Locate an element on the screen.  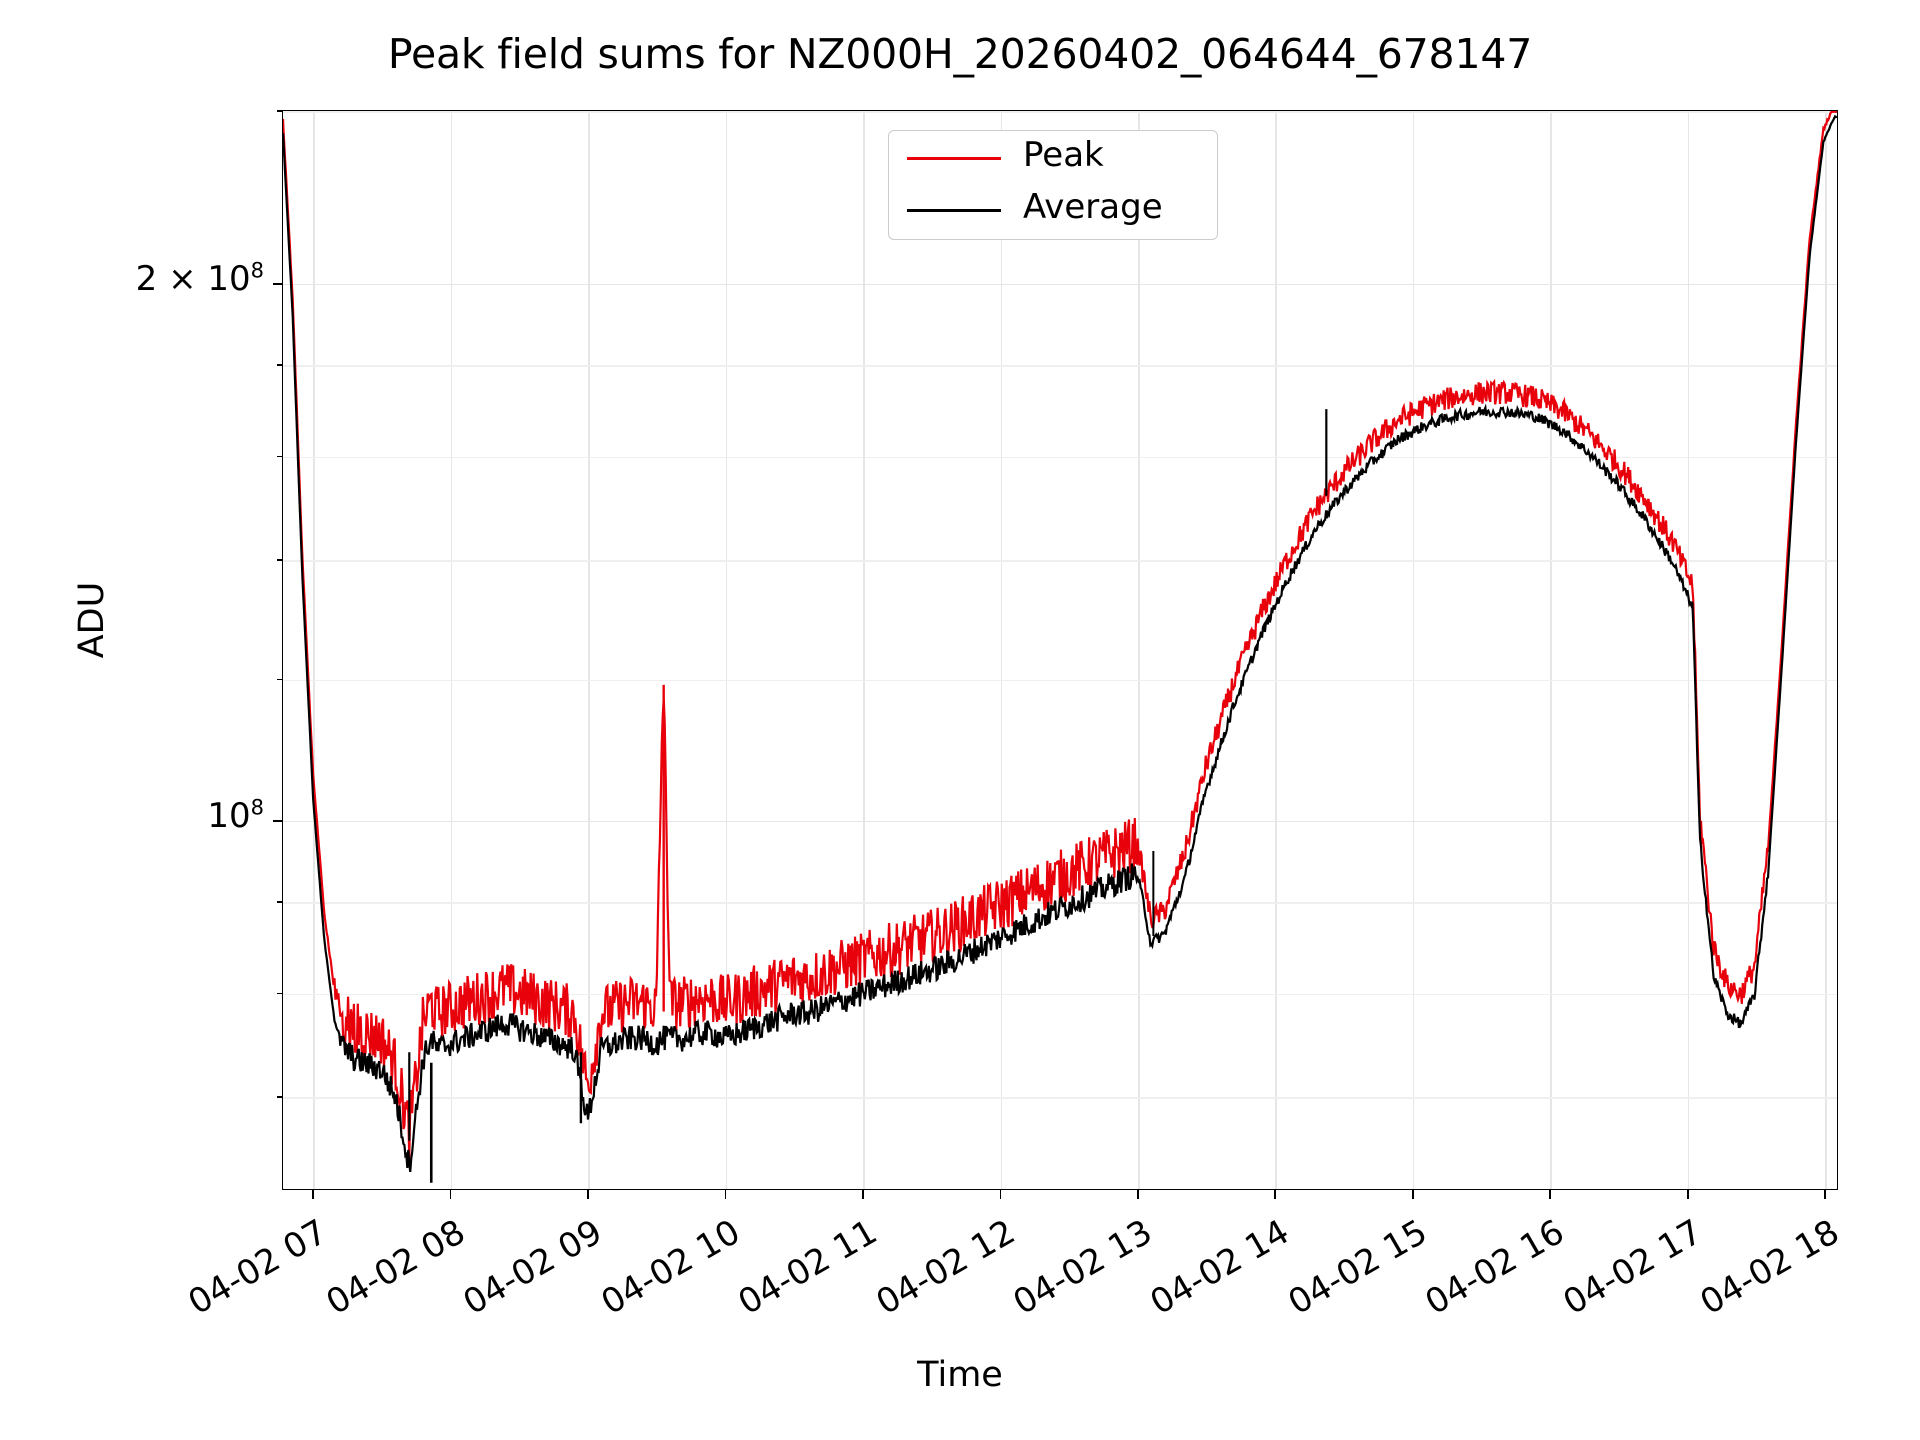
chart-legend: Peak Average is located at coordinates (1053, 185).